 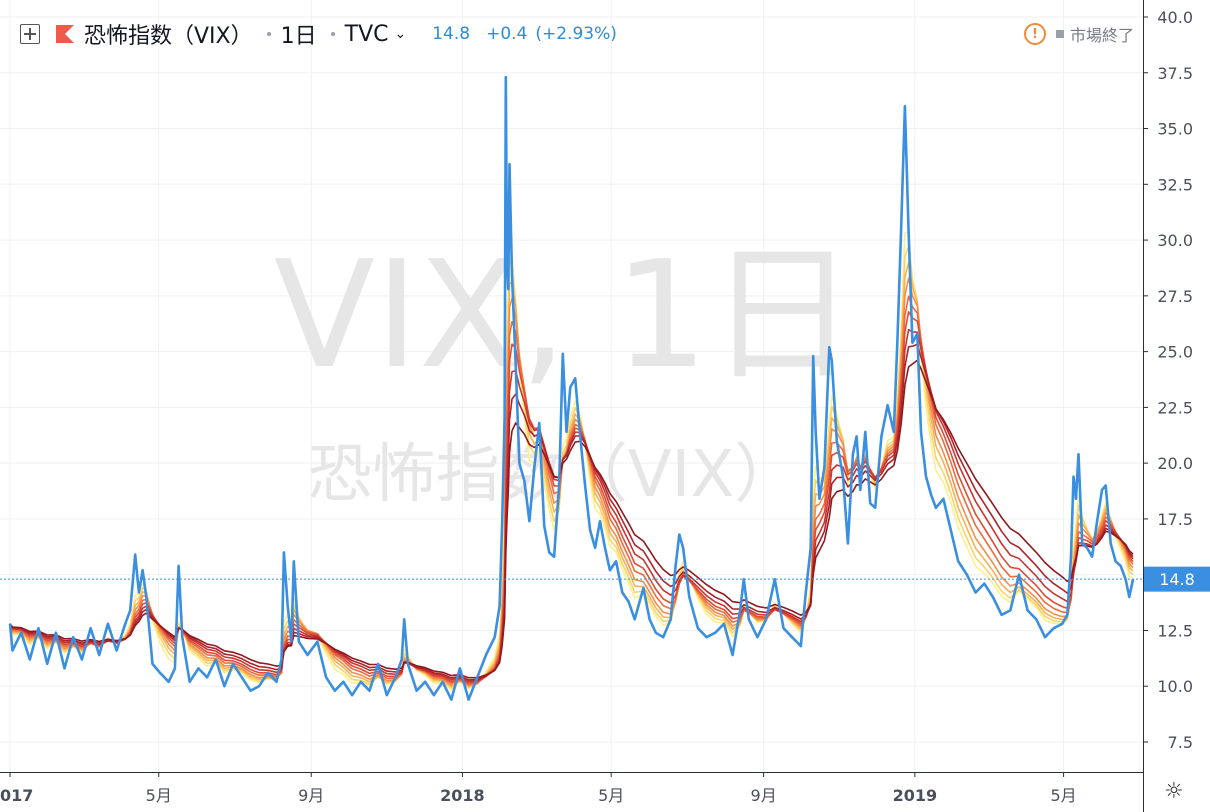 What do you see at coordinates (1175, 129) in the screenshot?
I see `y-tick-label: 35.0` at bounding box center [1175, 129].